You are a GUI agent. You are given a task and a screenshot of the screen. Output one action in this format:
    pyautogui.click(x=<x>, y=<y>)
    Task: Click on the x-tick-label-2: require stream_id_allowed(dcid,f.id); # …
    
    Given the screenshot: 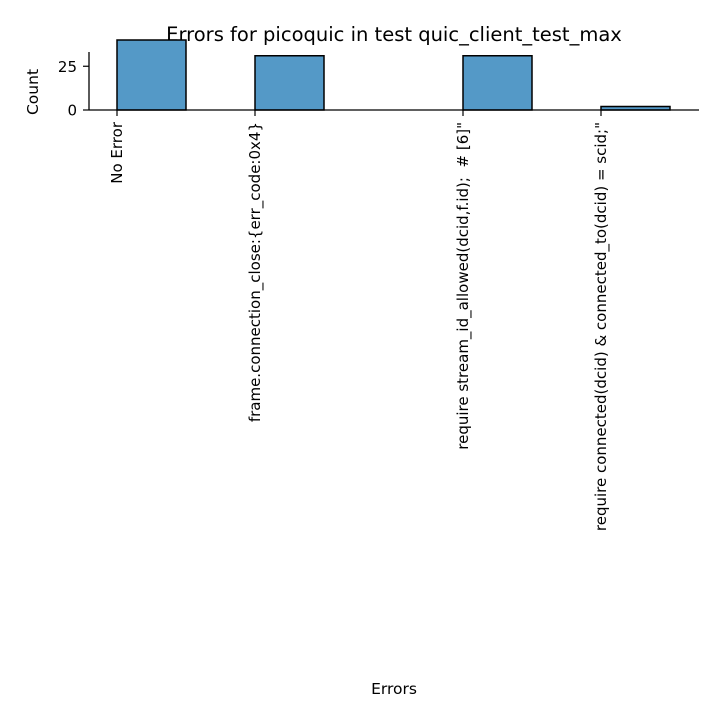 What is the action you would take?
    pyautogui.click(x=463, y=286)
    